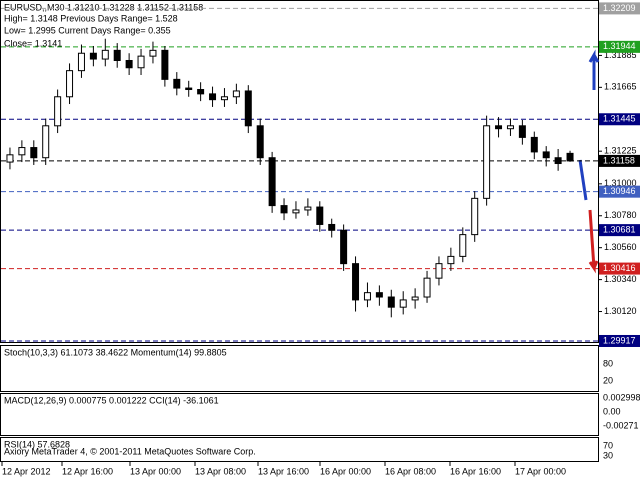 The width and height of the screenshot is (640, 485). What do you see at coordinates (410, 471) in the screenshot?
I see `x-tick-label: 16 Apr 08:00` at bounding box center [410, 471].